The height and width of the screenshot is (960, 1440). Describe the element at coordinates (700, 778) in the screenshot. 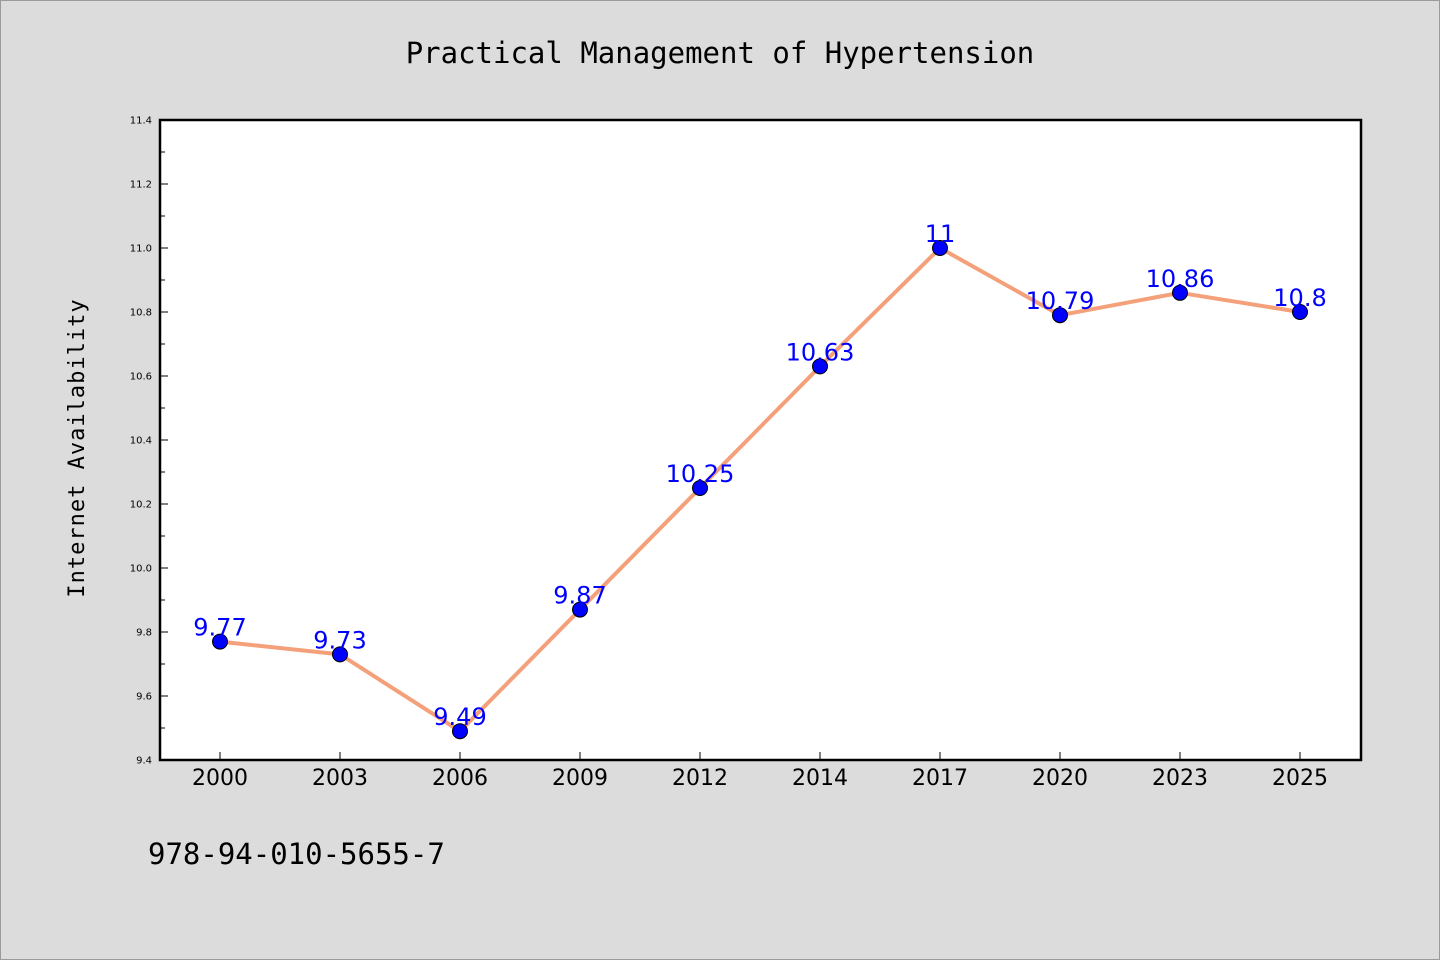

I see `x-tick-label: 2012` at that location.